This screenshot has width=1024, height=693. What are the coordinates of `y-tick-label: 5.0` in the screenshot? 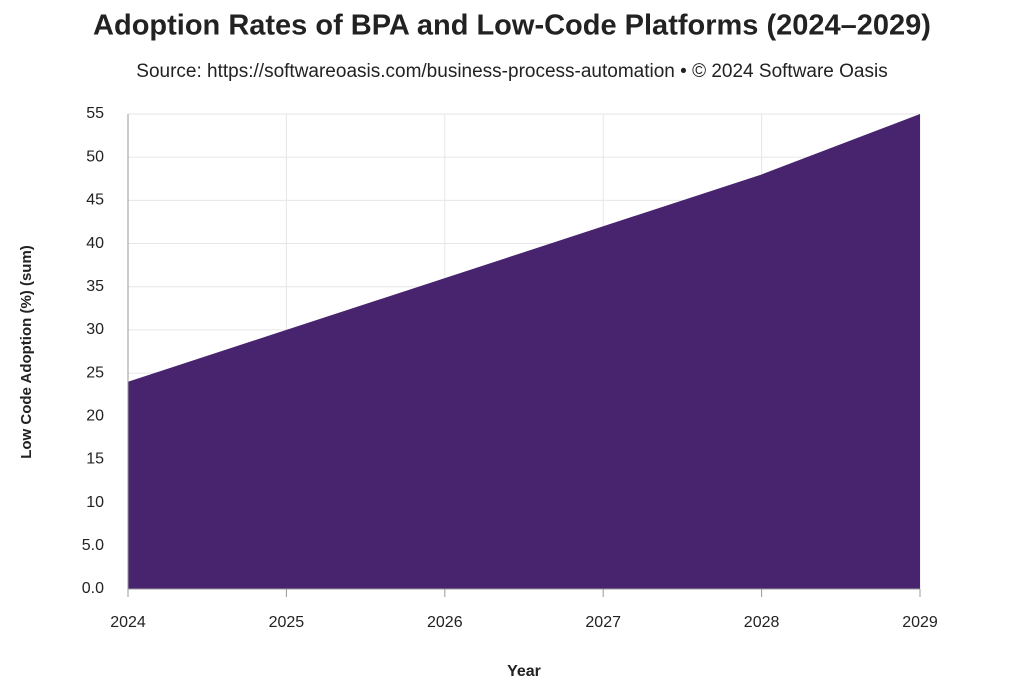 It's located at (93, 545).